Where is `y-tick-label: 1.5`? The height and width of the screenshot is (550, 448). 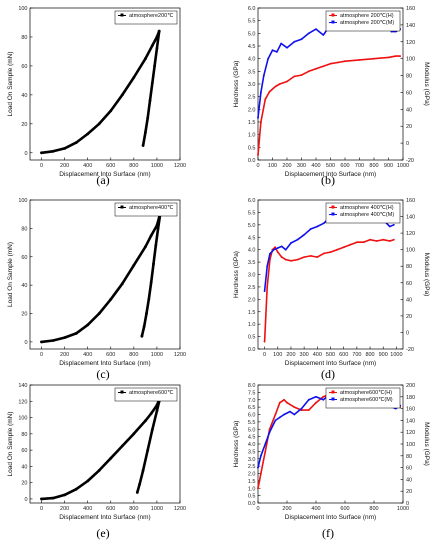 y-tick-label: 1.5 is located at coordinates (252, 482).